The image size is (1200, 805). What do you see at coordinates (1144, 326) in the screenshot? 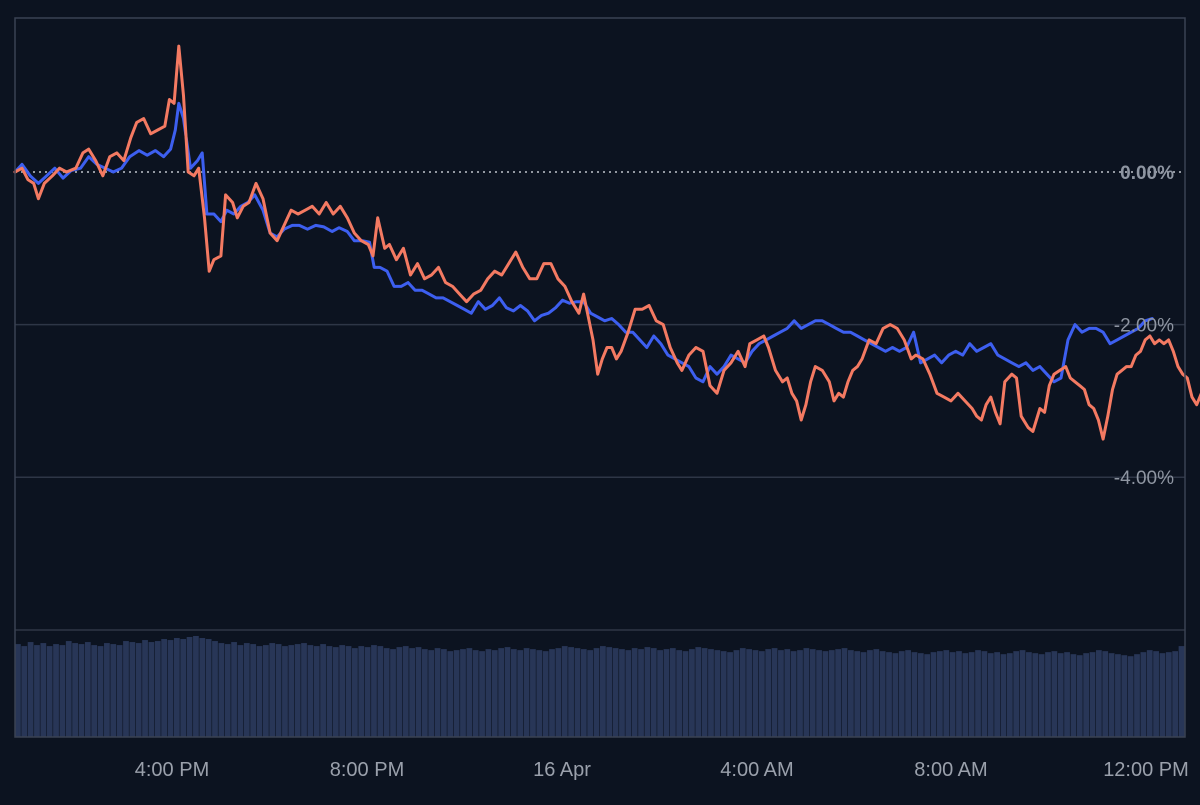
I see `y-axis-labels: 0.00% -2.00% -4.00%` at bounding box center [1144, 326].